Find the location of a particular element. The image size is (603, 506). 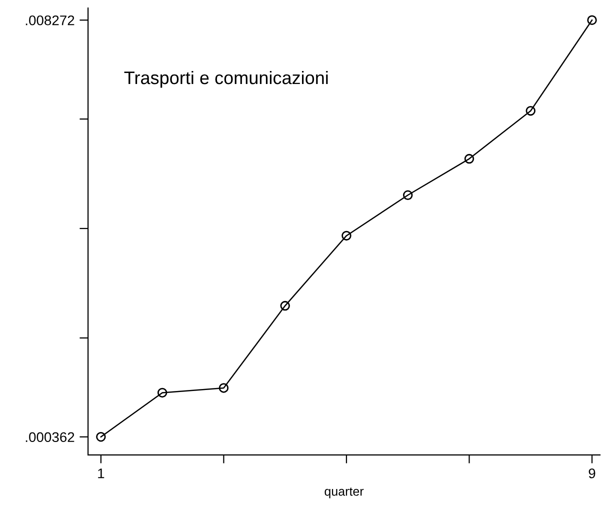

x-tick-label: 9 is located at coordinates (592, 473).